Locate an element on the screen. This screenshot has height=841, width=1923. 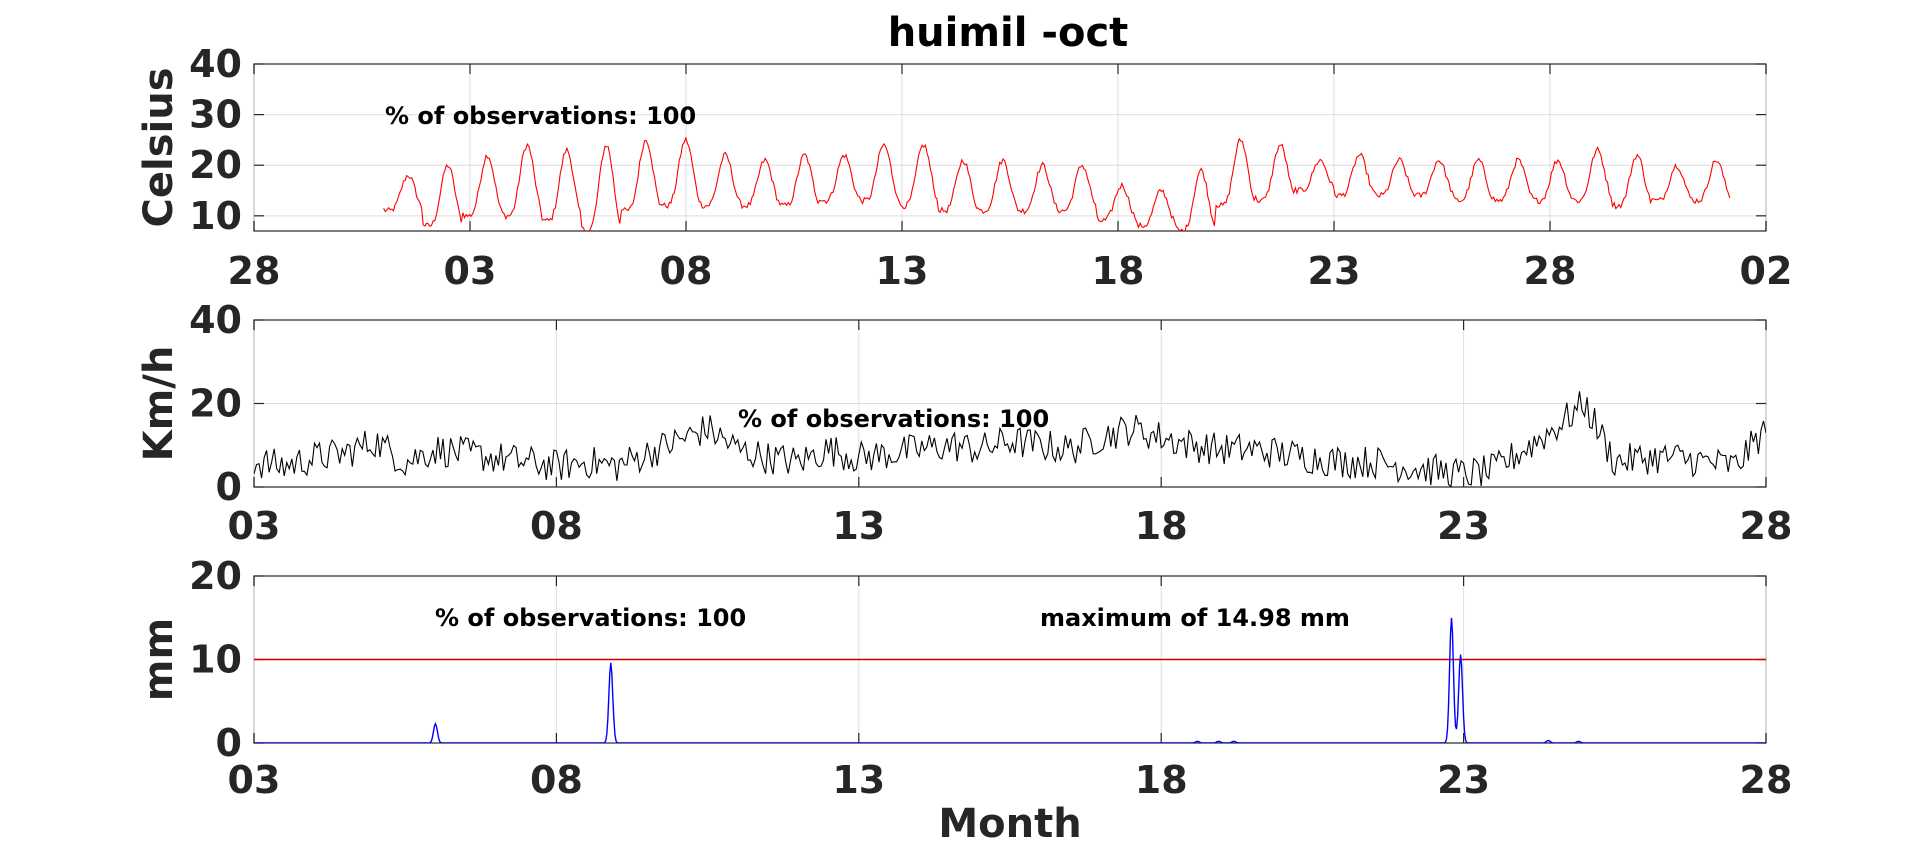
x-axis-label: Month is located at coordinates (1009, 821).